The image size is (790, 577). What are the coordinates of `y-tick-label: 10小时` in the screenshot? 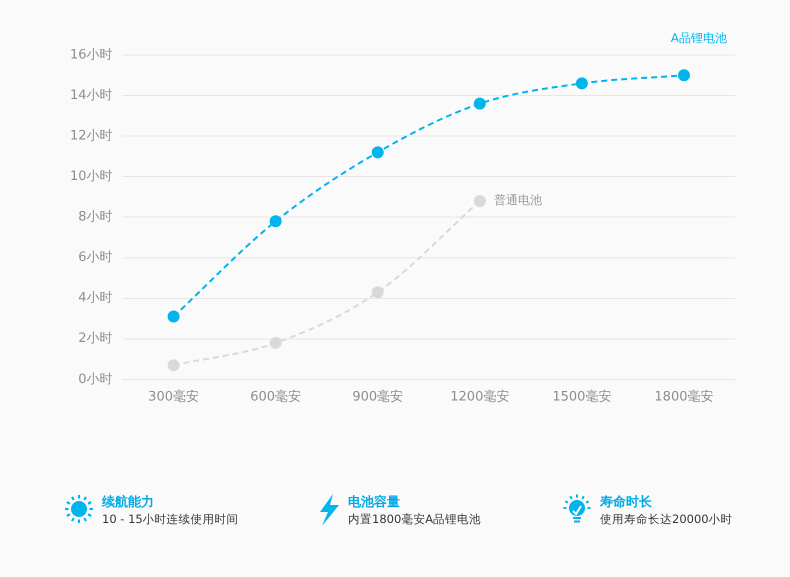 It's located at (91, 176).